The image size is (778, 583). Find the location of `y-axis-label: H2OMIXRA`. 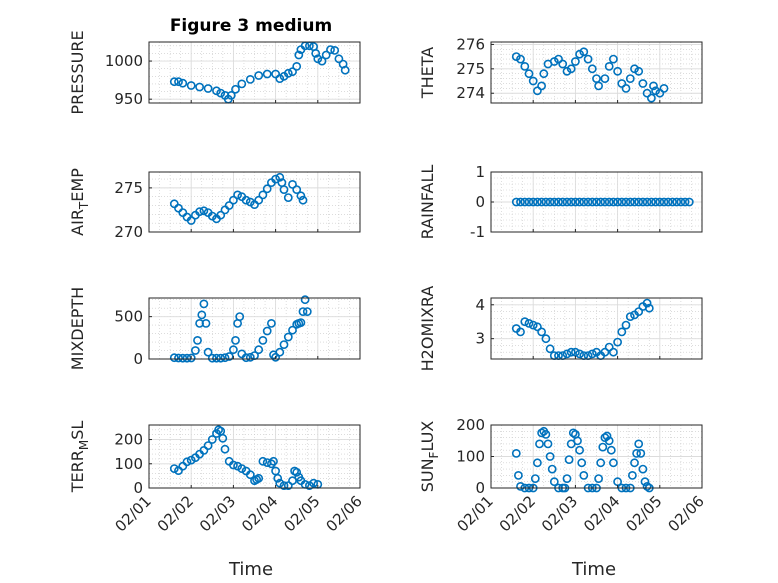

y-axis-label: H2OMIXRA is located at coordinates (427, 329).